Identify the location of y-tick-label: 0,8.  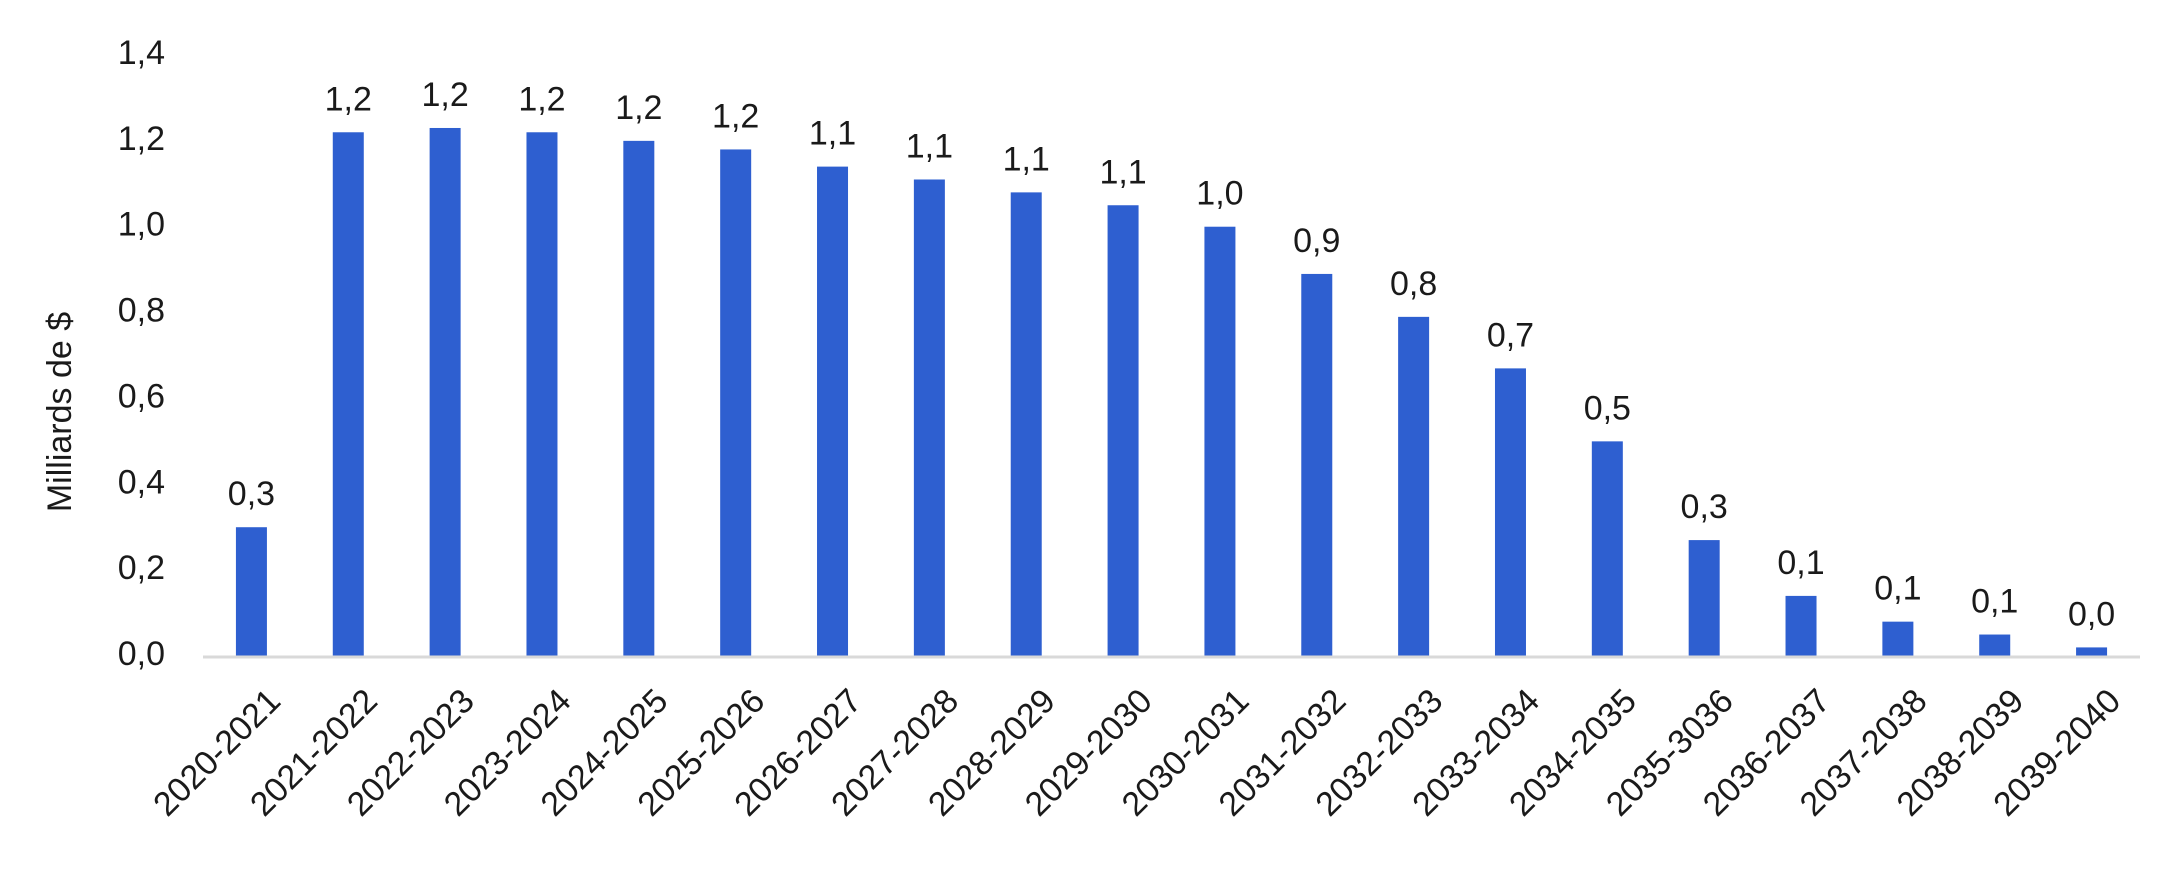
(141, 311).